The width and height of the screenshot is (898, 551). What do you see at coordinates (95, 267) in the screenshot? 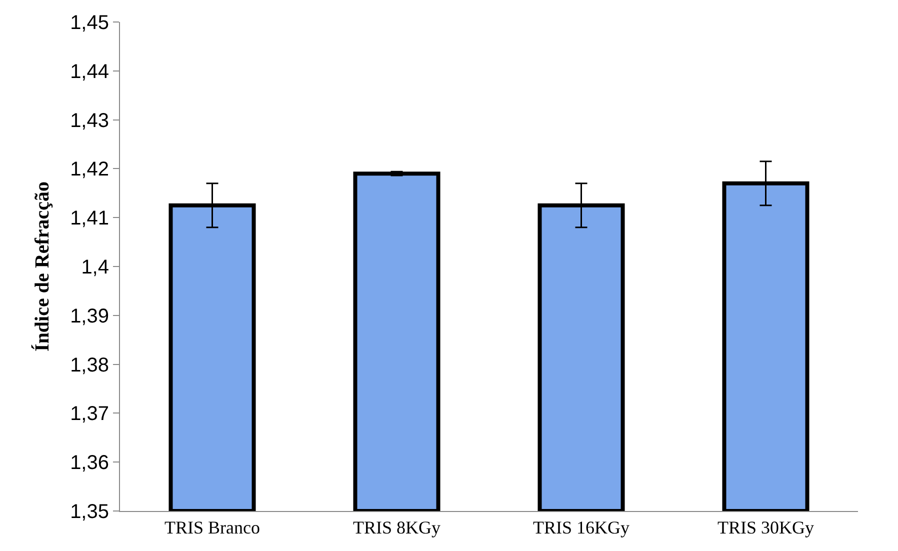
I see `y-tick-label: 1,4` at bounding box center [95, 267].